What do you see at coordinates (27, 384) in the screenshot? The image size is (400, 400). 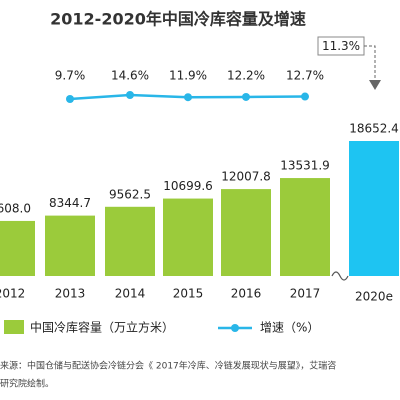 I see `source: 研究院绘制。` at bounding box center [27, 384].